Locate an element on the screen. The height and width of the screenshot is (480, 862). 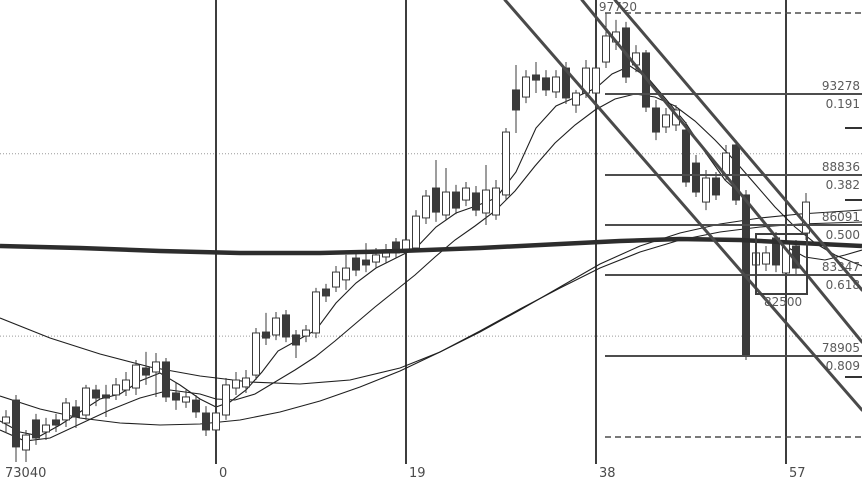
fib-ratio-label: 0.618 is located at coordinates (843, 285).